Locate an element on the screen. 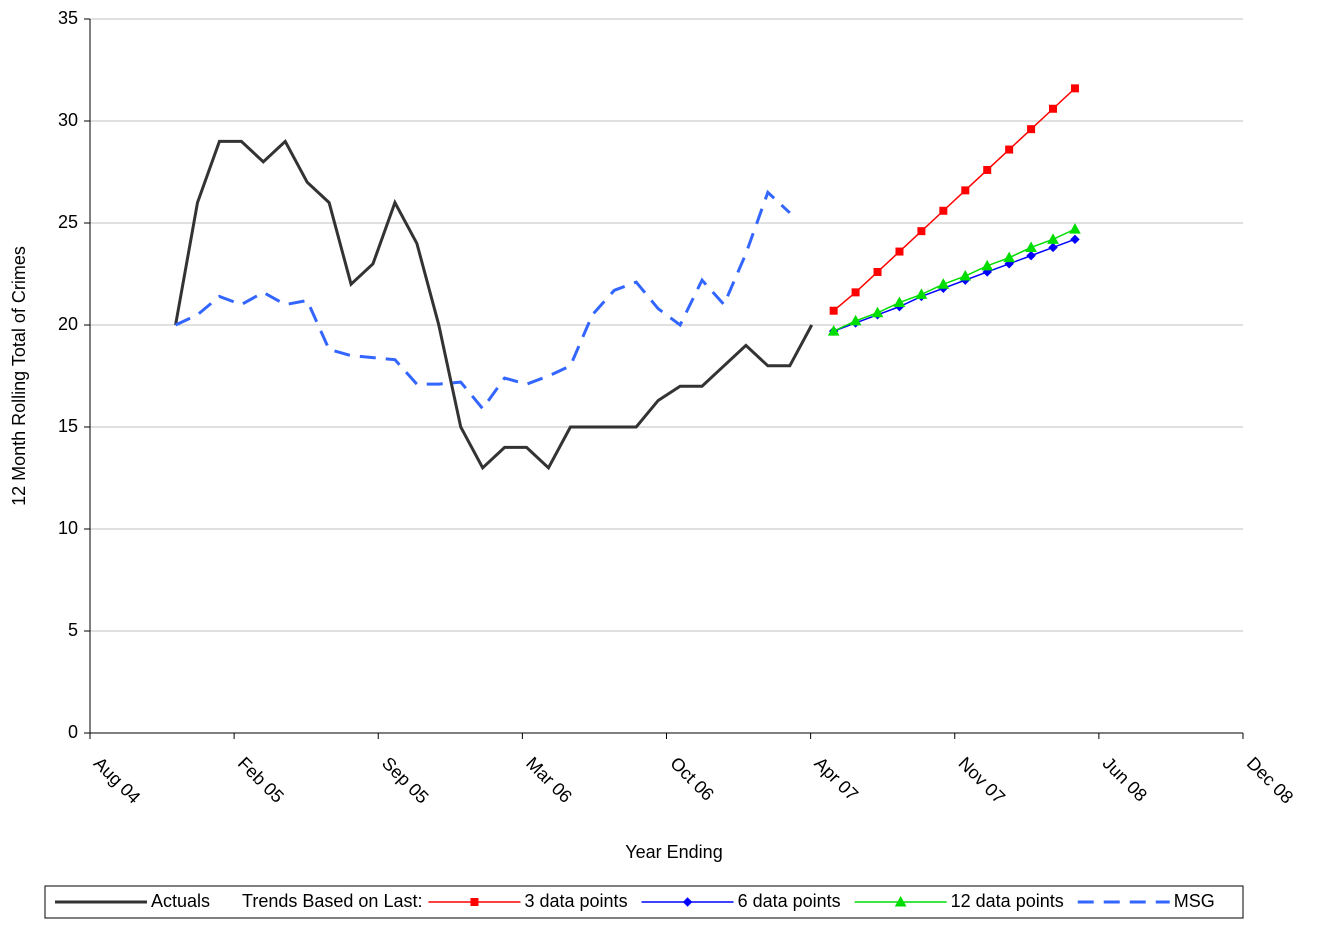  x-tick-label: Dec 08 is located at coordinates (1270, 780).